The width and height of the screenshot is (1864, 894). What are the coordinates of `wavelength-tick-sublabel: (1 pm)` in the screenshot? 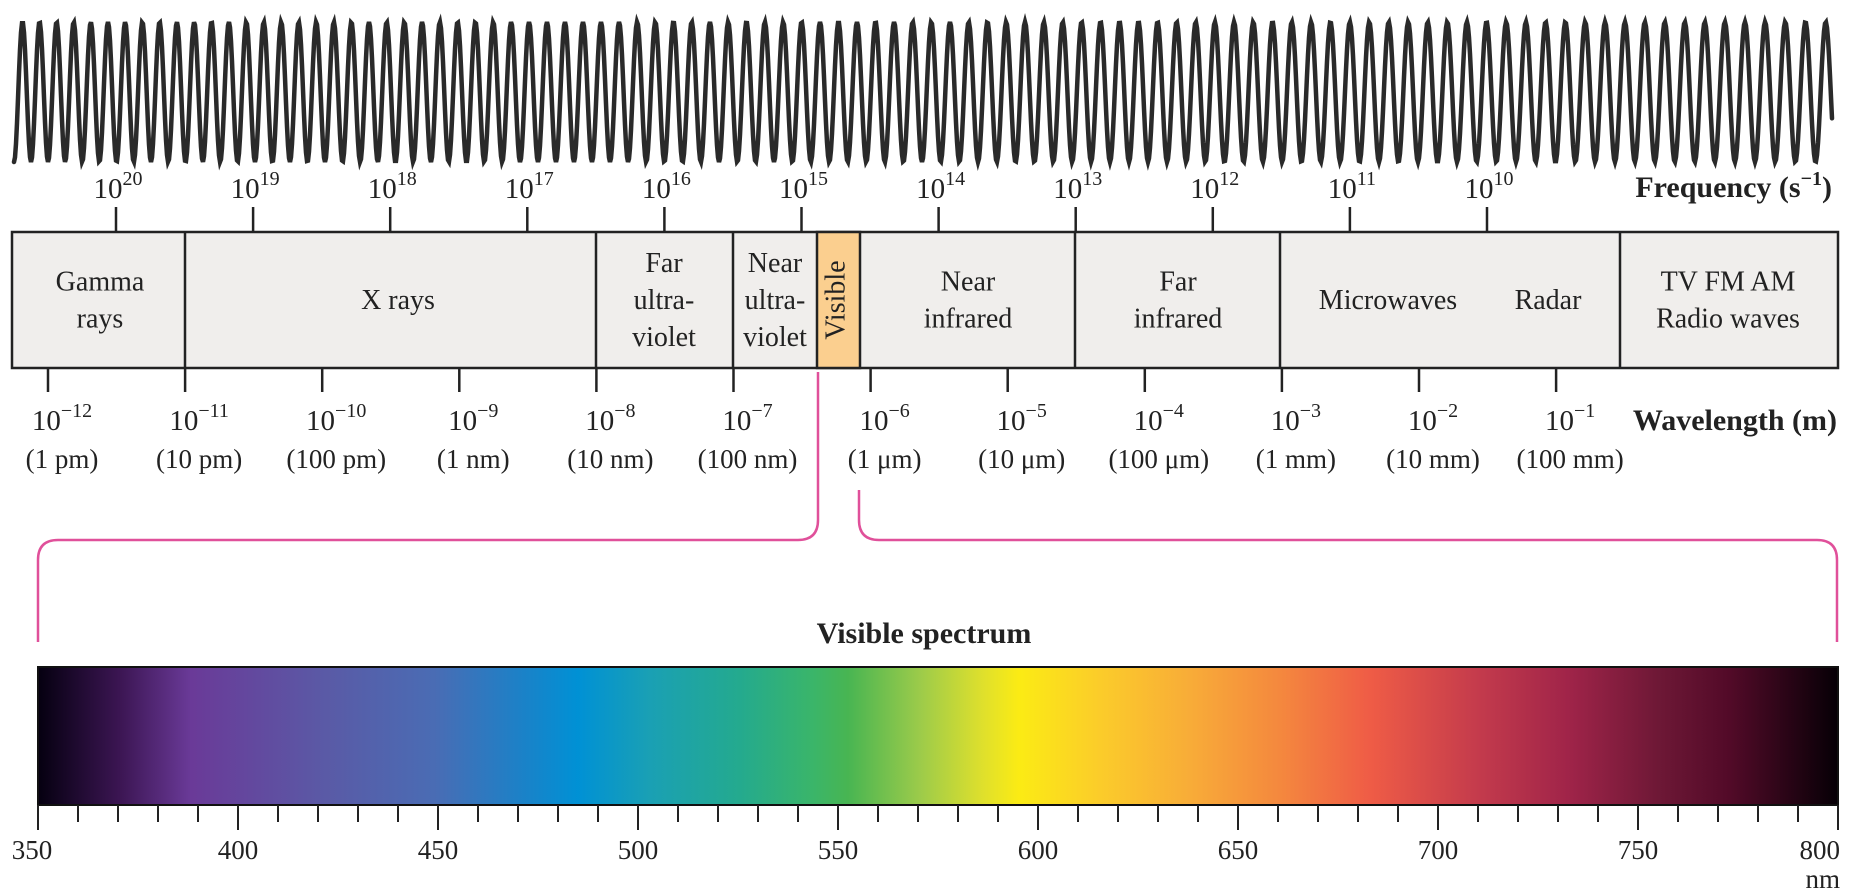 It's located at (62, 459).